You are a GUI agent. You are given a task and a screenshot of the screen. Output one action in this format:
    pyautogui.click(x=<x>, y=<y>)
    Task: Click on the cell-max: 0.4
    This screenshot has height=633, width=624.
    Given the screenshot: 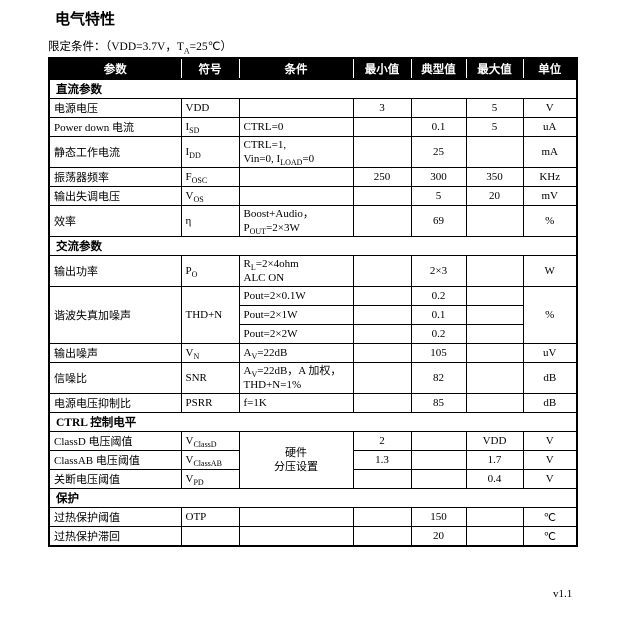 What is the action you would take?
    pyautogui.click(x=494, y=479)
    